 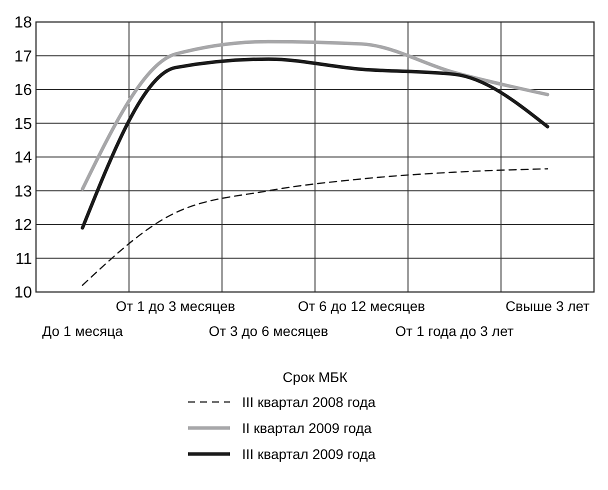 What do you see at coordinates (362, 306) in the screenshot?
I see `x-tick-label: От 6 до 12 месяцев` at bounding box center [362, 306].